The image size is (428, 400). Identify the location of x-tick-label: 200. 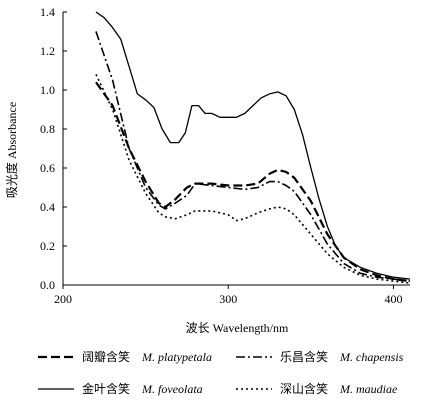
(63, 299).